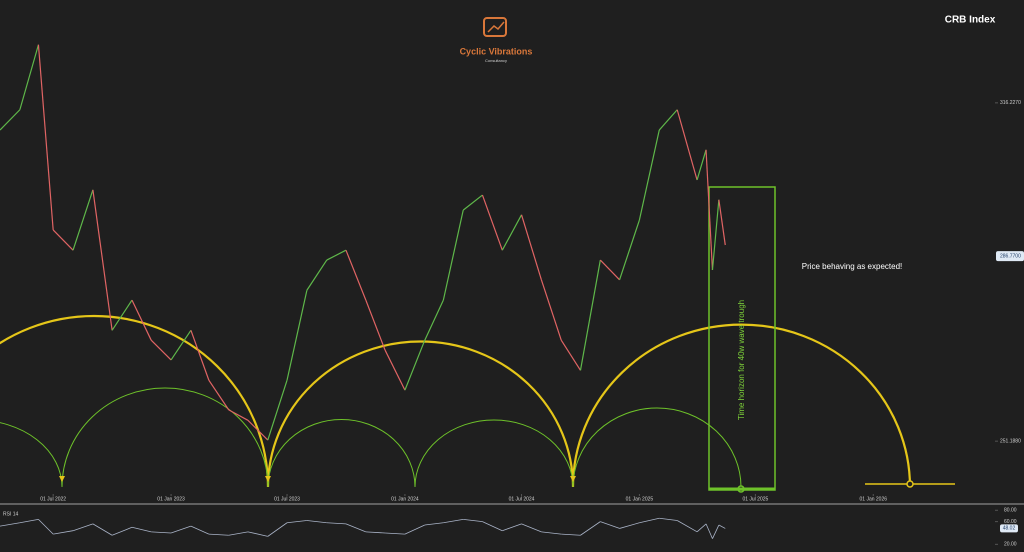 The height and width of the screenshot is (552, 1024). Describe the element at coordinates (287, 499) in the screenshot. I see `x-tick-label: 01 Jul 2023` at that location.